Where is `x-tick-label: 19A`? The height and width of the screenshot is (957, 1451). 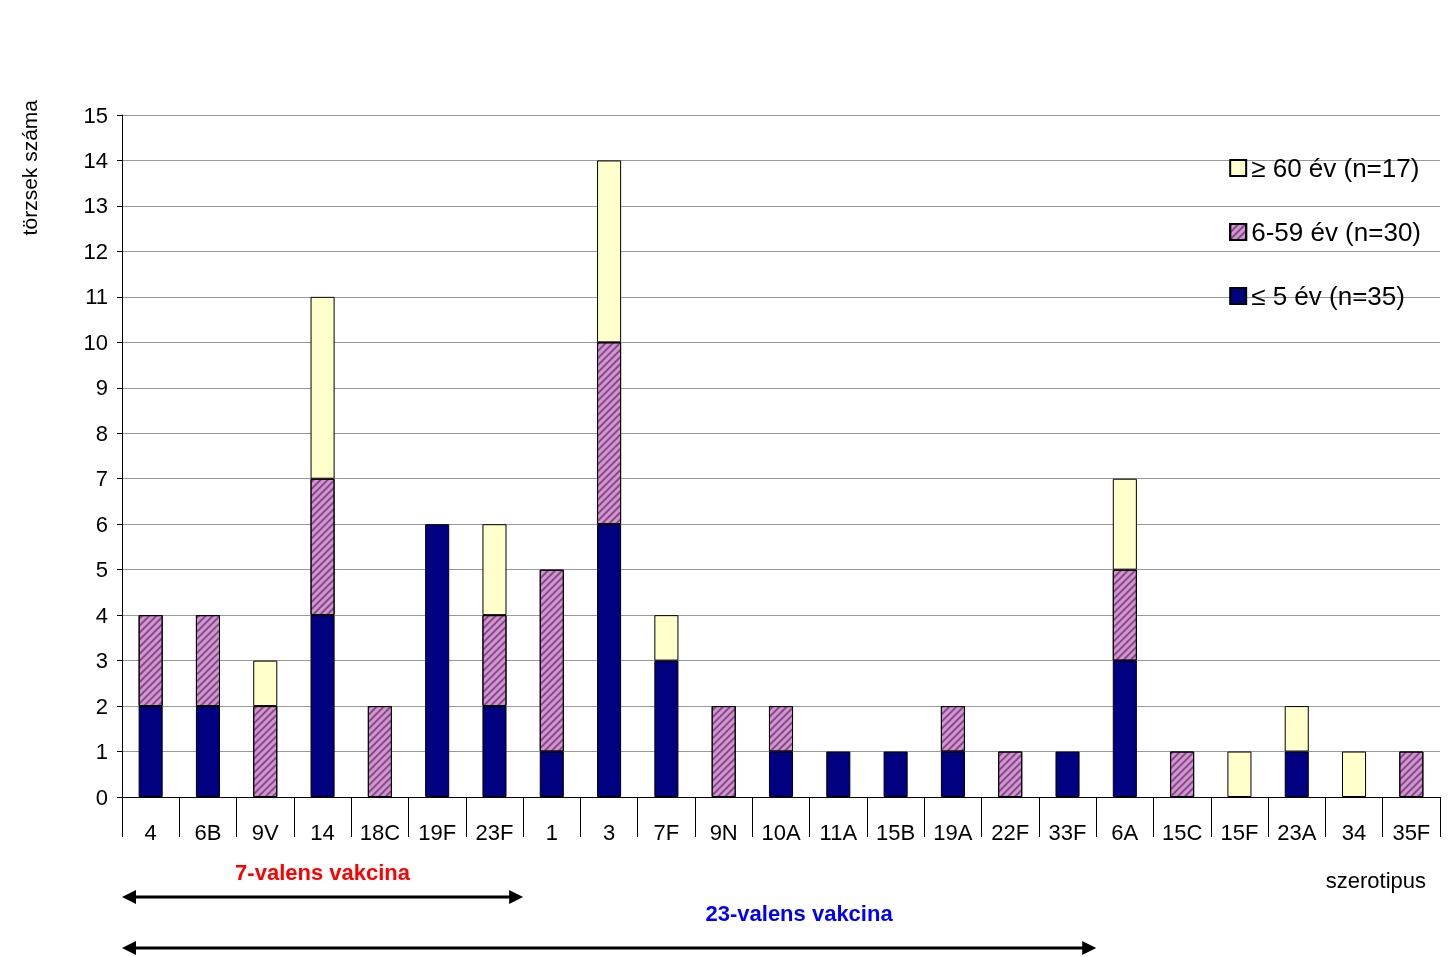 x-tick-label: 19A is located at coordinates (953, 832).